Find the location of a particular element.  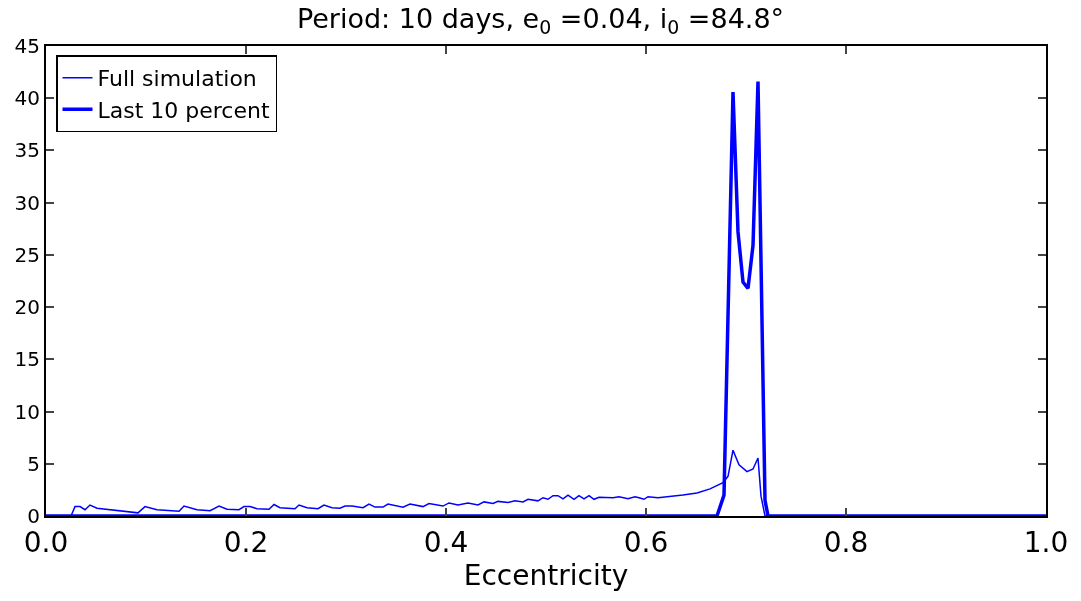

x-tick-label: 1.0 is located at coordinates (1046, 542).